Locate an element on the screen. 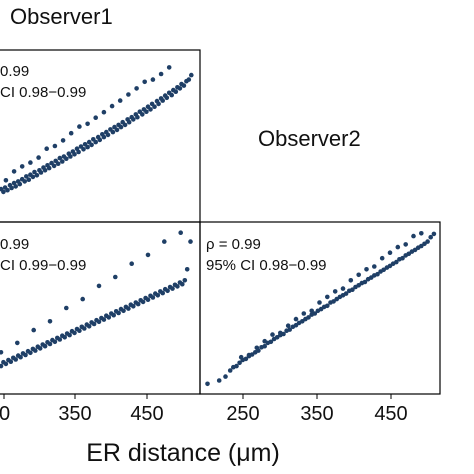 The image size is (474, 474). panel-top-left-ci: CI 0.98−0.99 is located at coordinates (43, 92).